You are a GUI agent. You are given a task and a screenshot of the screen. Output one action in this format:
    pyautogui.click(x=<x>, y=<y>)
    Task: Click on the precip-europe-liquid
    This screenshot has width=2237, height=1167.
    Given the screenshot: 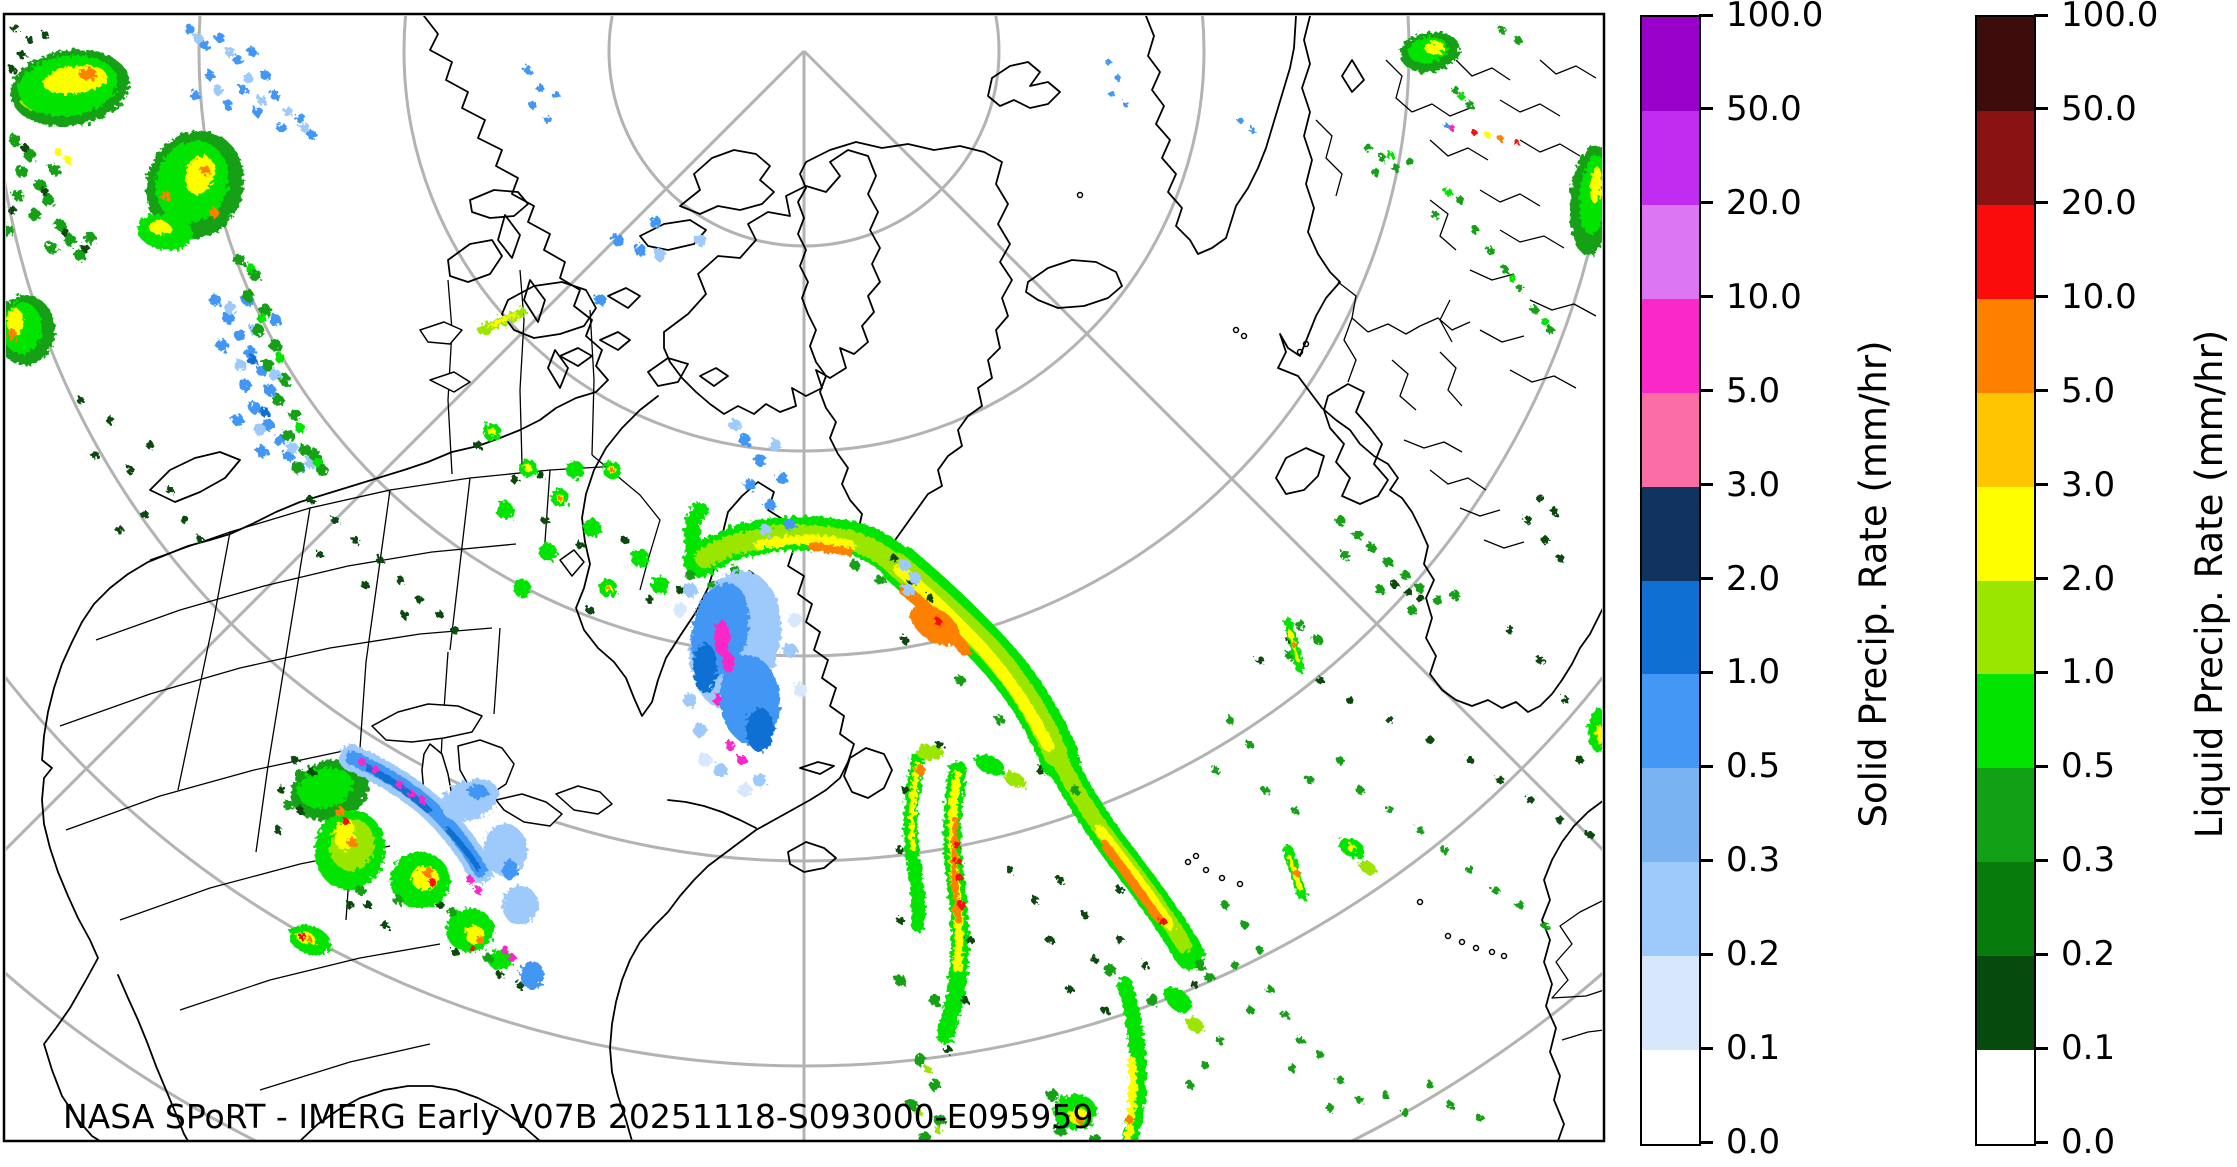 What is the action you would take?
    pyautogui.click(x=1353, y=389)
    